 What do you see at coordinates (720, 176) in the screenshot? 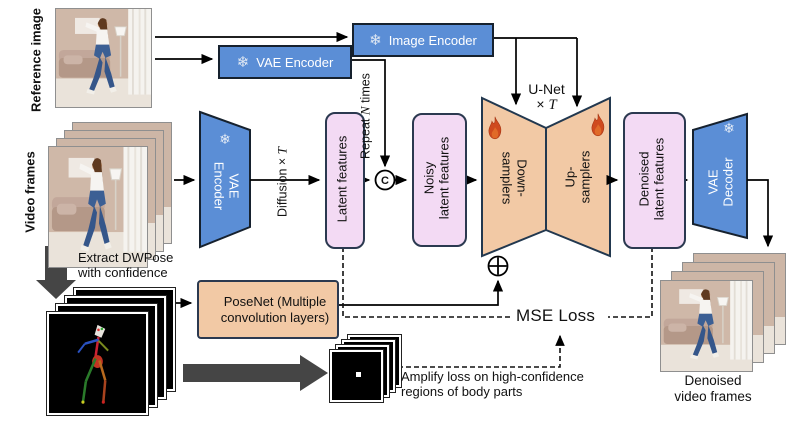
I see `vae-decoder-trapezoid` at bounding box center [720, 176].